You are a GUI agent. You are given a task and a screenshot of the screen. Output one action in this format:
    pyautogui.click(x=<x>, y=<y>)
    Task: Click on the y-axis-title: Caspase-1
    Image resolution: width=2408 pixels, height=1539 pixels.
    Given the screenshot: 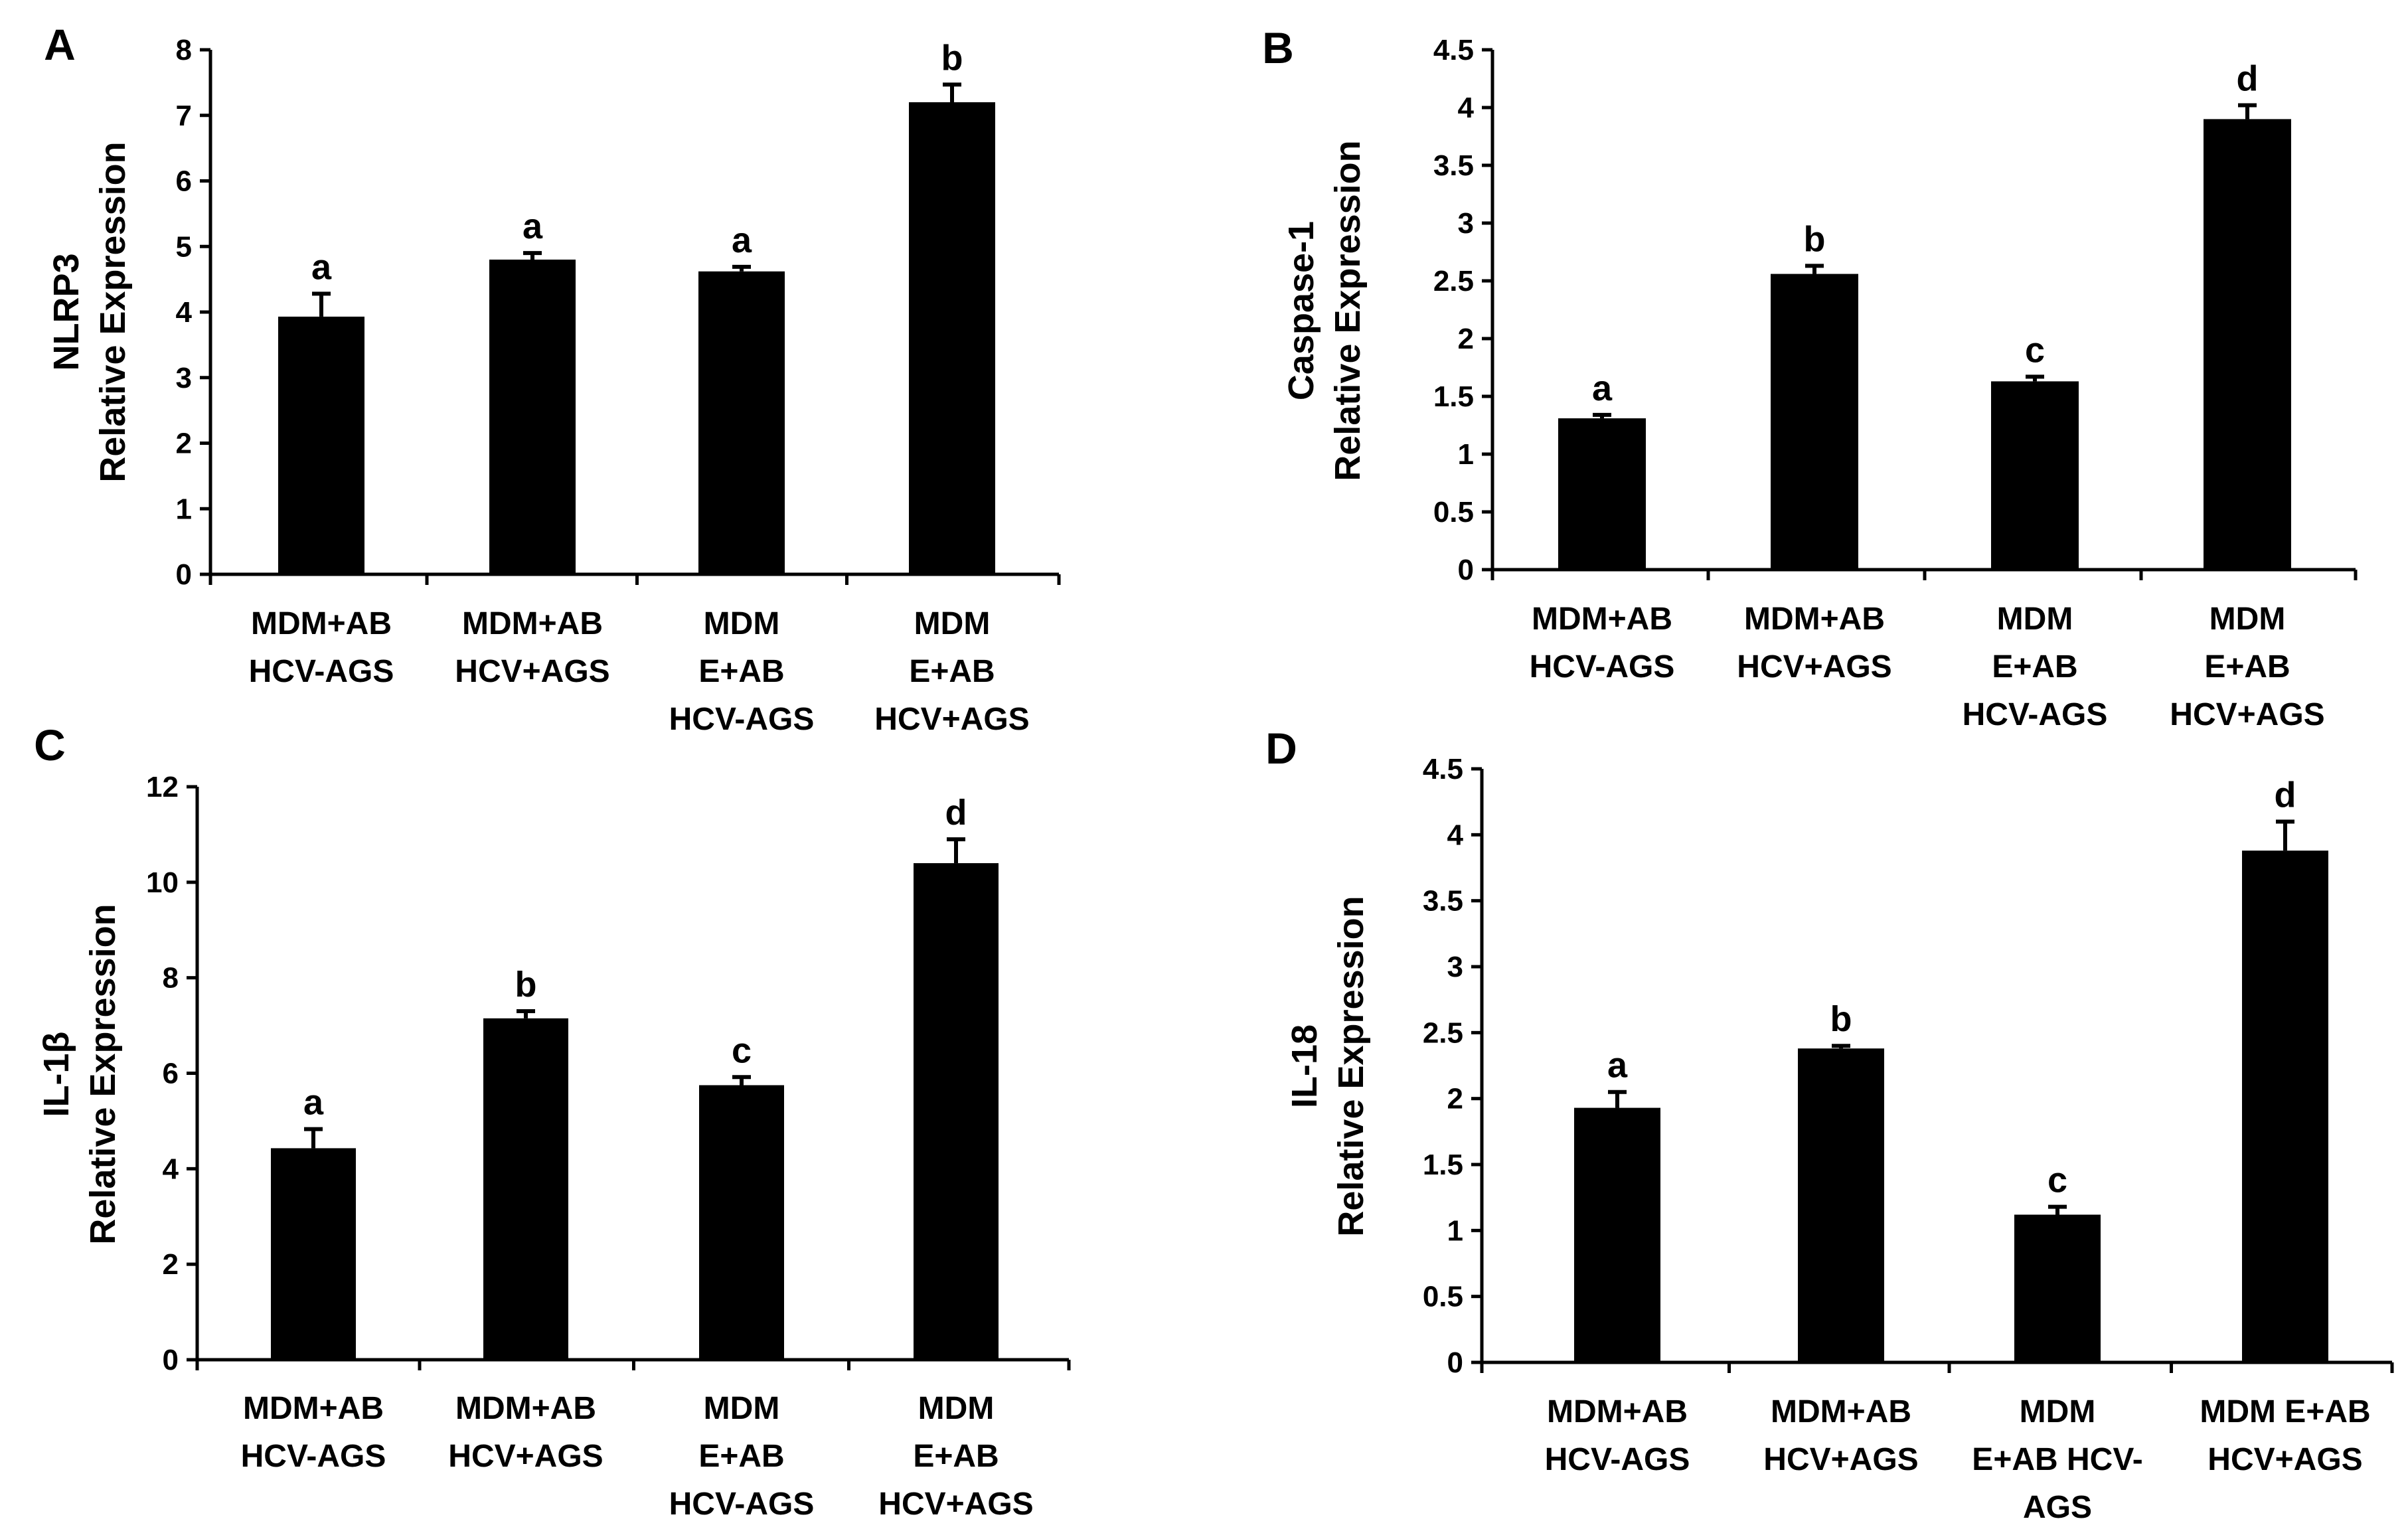 What is the action you would take?
    pyautogui.click(x=1301, y=310)
    